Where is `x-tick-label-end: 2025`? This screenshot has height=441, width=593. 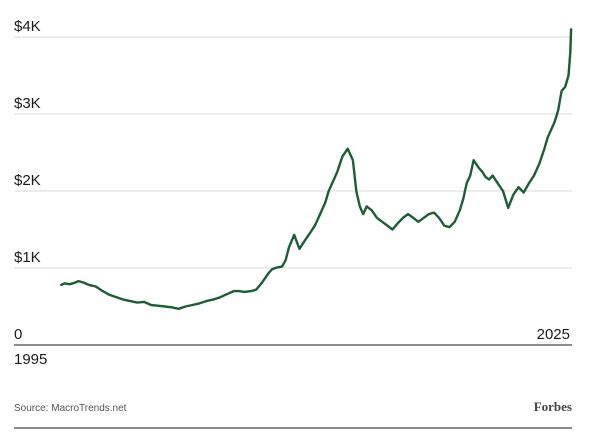
x-tick-label-end: 2025 is located at coordinates (553, 334).